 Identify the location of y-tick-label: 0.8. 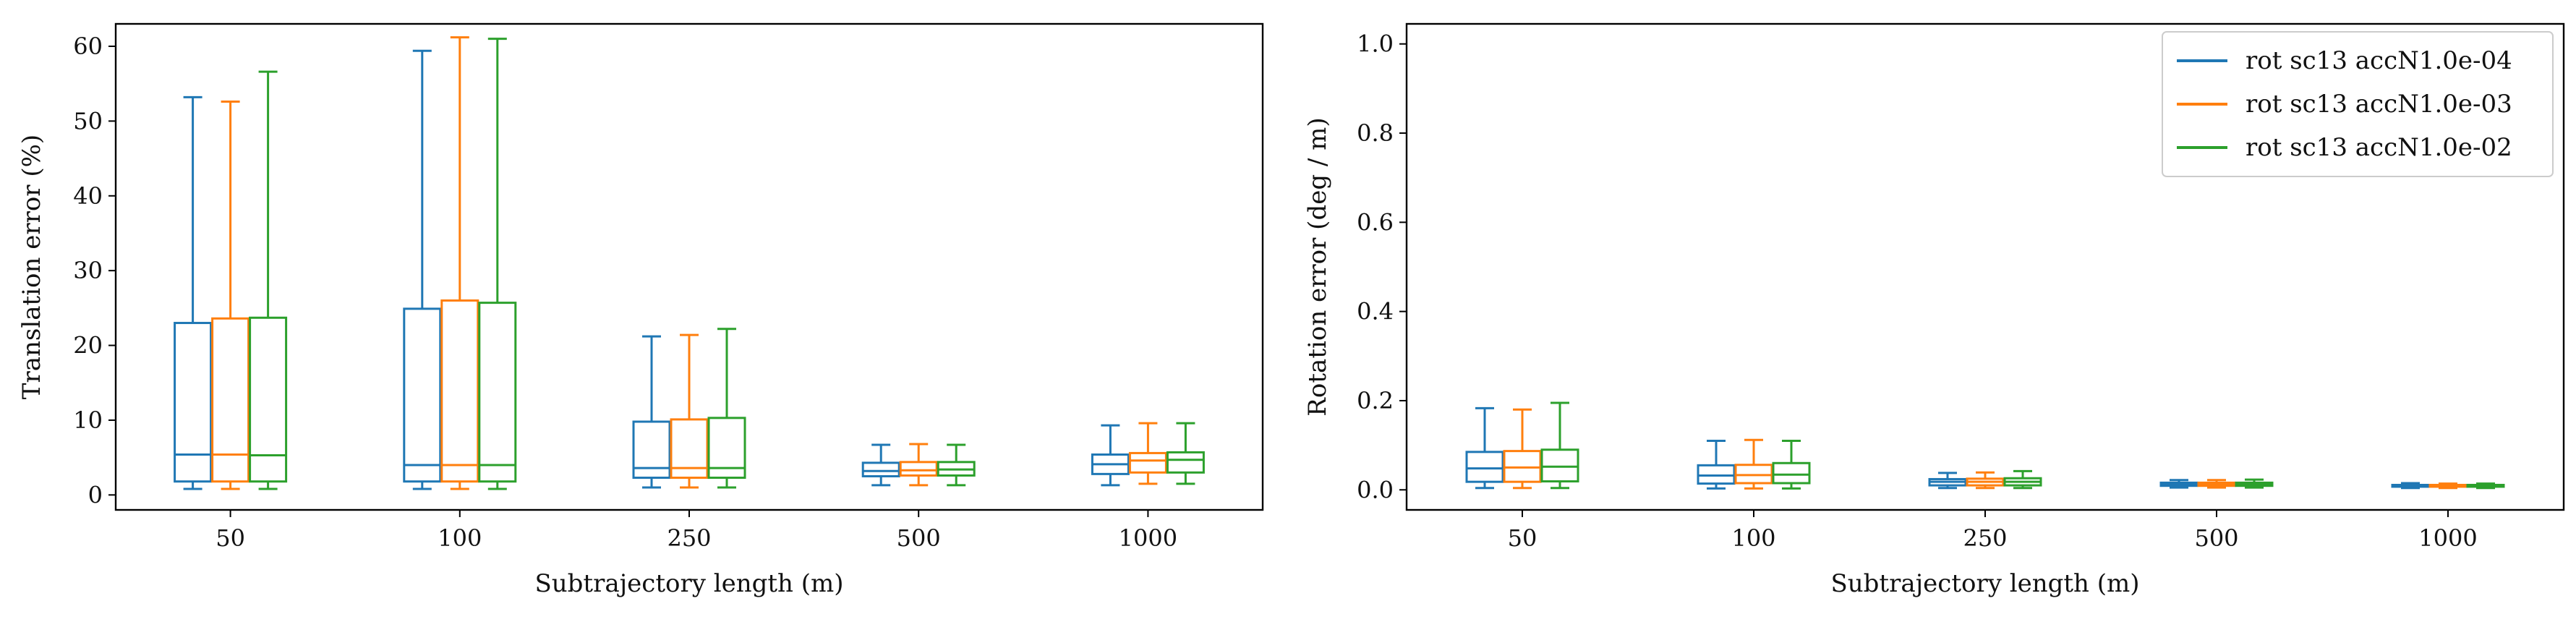
(1375, 133).